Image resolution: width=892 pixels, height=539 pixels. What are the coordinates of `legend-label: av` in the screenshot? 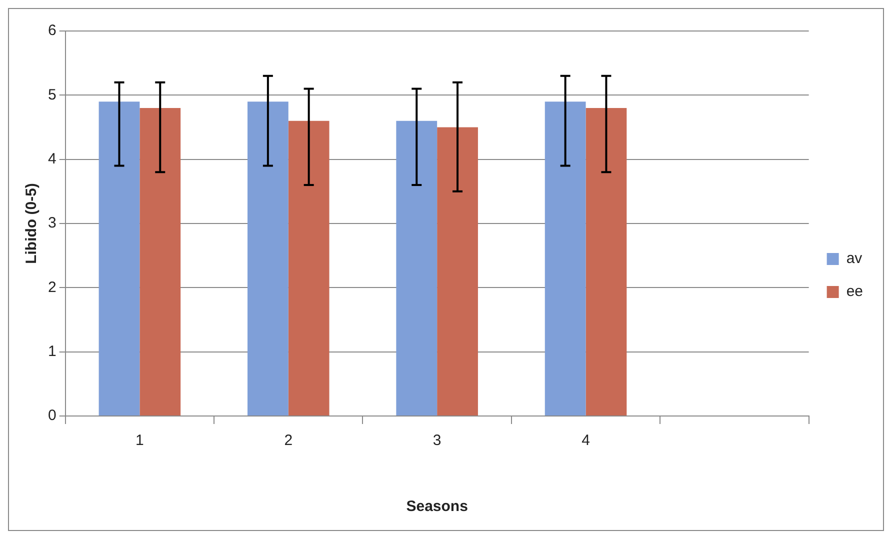 It's located at (854, 259).